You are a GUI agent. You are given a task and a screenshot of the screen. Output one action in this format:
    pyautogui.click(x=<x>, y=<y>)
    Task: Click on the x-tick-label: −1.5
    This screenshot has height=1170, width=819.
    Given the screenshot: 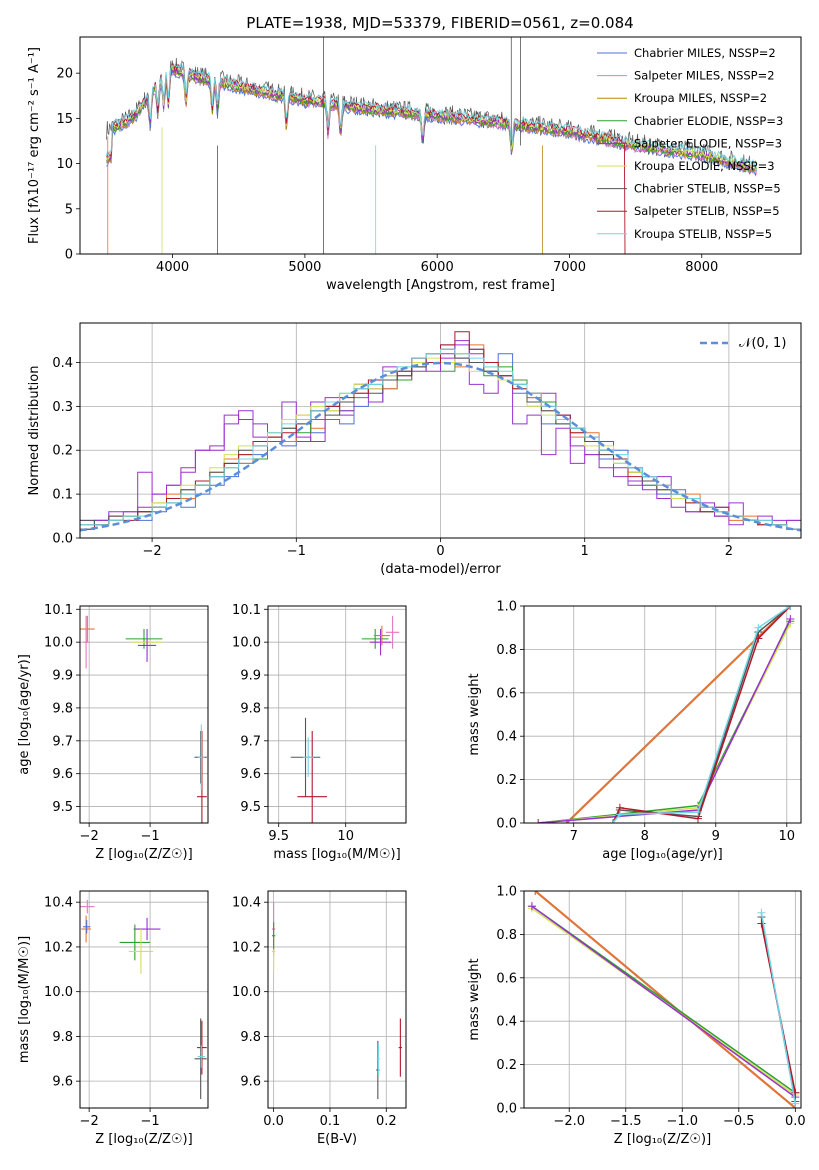 What is the action you would take?
    pyautogui.click(x=626, y=1121)
    